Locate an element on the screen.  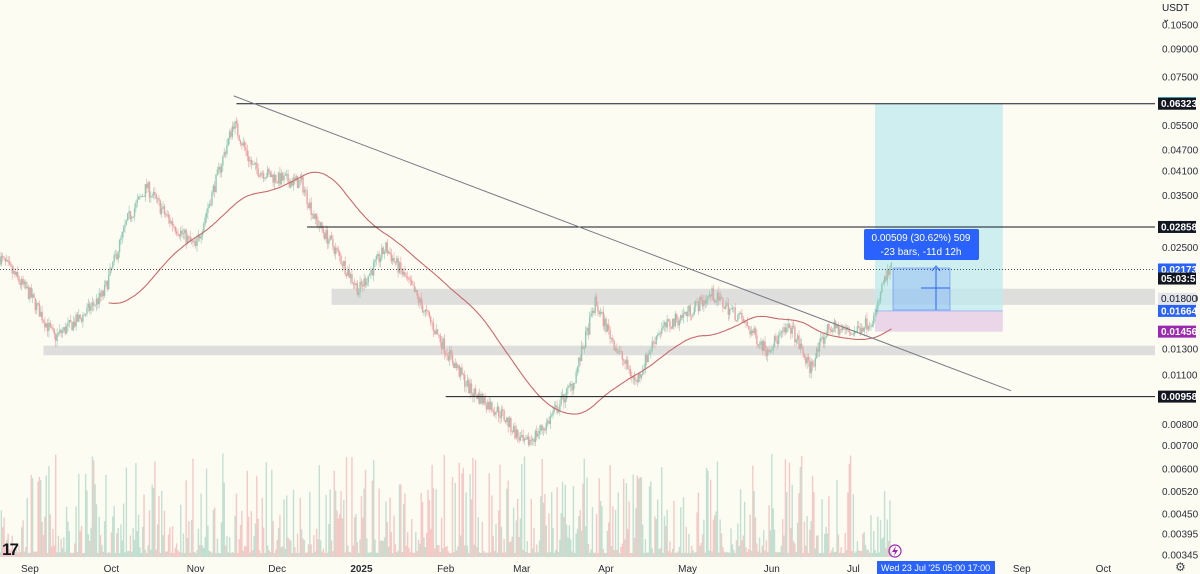
time-tick-label: Jul is located at coordinates (853, 569).